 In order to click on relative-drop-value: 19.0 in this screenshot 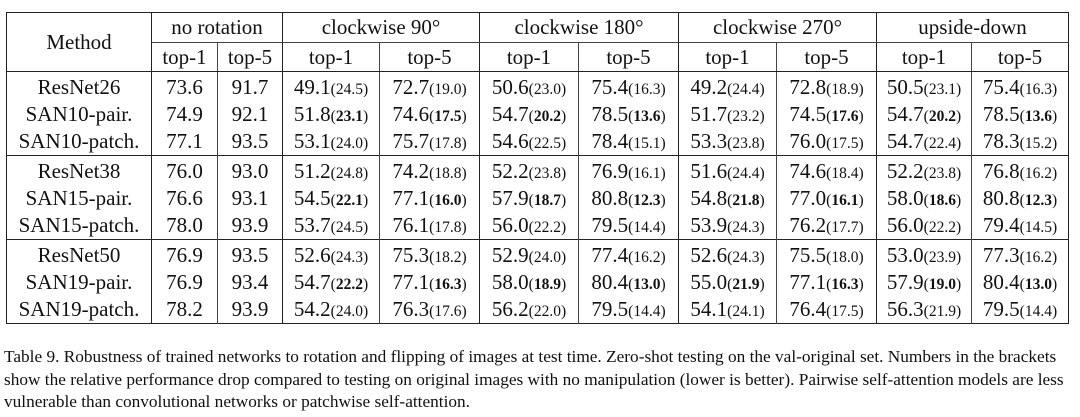, I will do `click(448, 89)`.